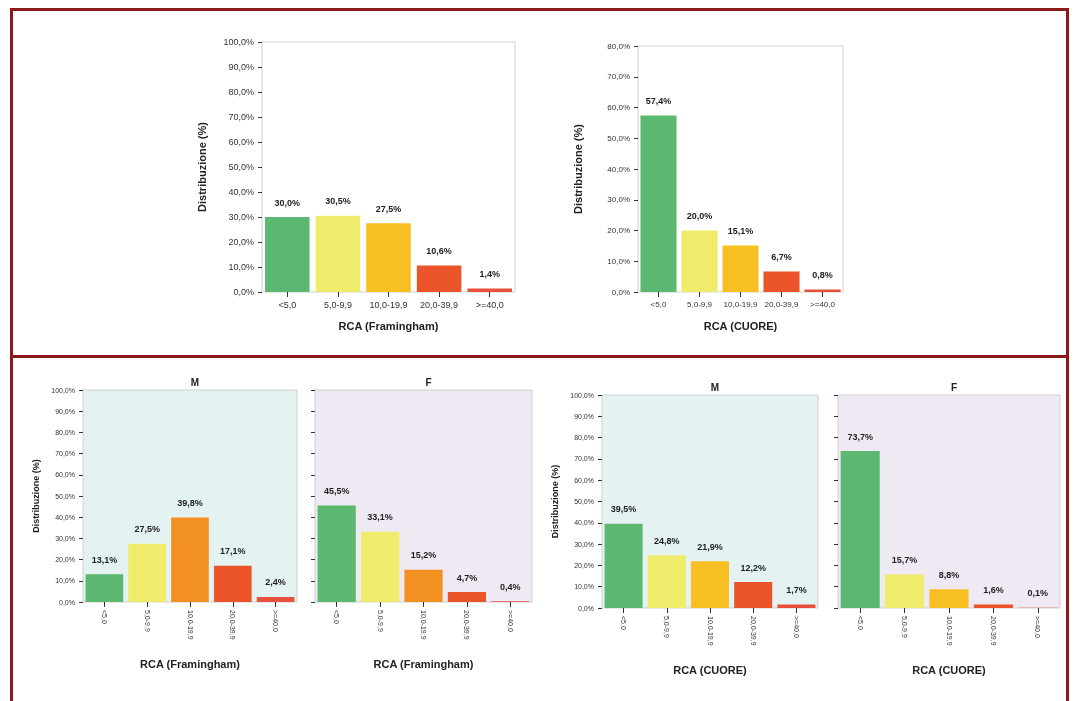 The height and width of the screenshot is (701, 1079). I want to click on data-label: 12,2%, so click(753, 567).